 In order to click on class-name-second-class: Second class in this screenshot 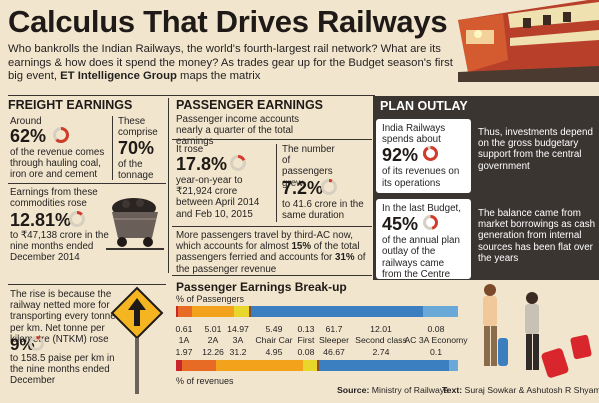, I will do `click(381, 340)`.